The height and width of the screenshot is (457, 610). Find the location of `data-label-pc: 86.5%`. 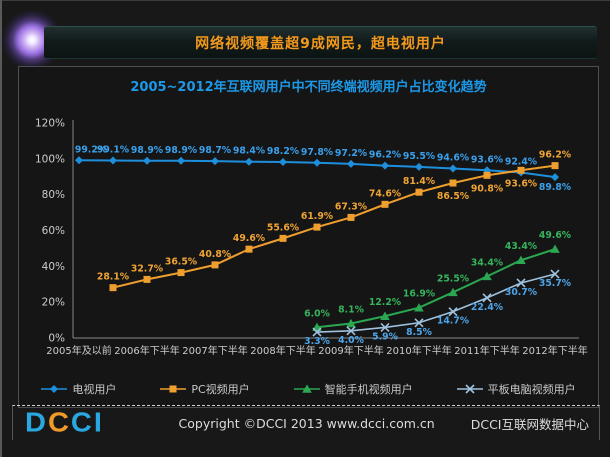

data-label-pc: 86.5% is located at coordinates (453, 196).